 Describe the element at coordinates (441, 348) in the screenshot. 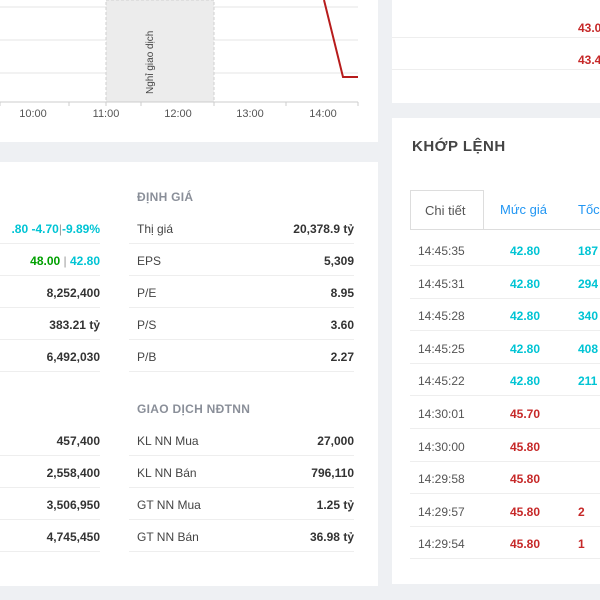

I see `trade-time: 14:45:25` at that location.